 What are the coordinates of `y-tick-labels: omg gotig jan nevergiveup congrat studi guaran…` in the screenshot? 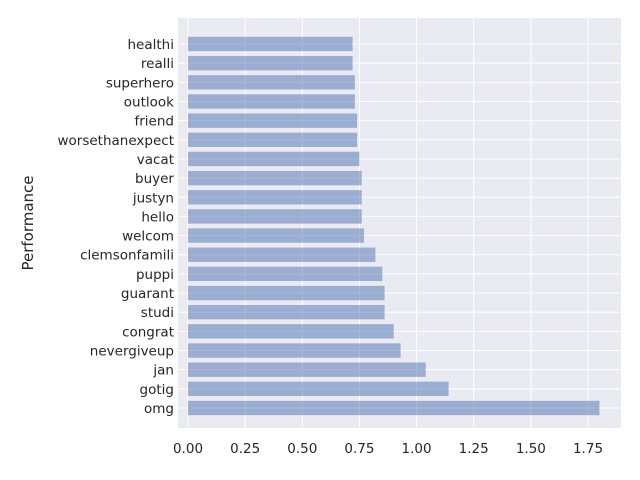 It's located at (115, 227).